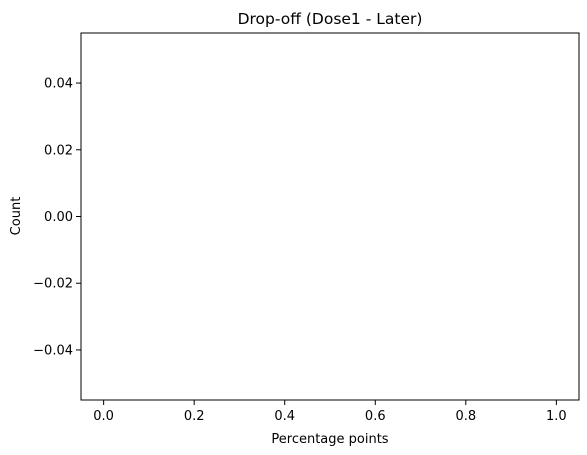  I want to click on y-tick-label: −0.02, so click(53, 284).